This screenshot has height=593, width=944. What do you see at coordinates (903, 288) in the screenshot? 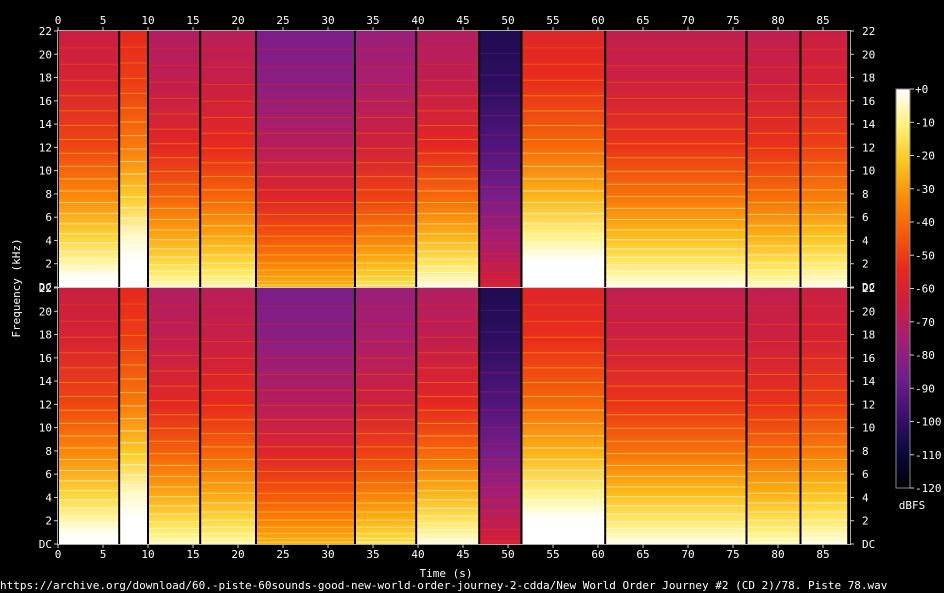
I see `colorbar` at bounding box center [903, 288].